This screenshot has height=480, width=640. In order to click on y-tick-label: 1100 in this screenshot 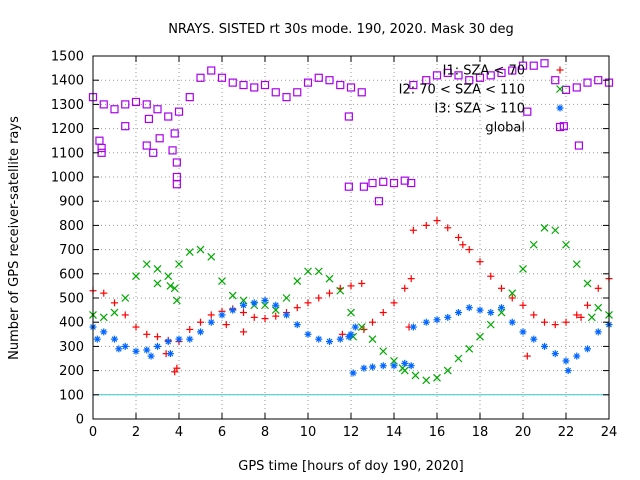, I will do `click(67, 153)`.